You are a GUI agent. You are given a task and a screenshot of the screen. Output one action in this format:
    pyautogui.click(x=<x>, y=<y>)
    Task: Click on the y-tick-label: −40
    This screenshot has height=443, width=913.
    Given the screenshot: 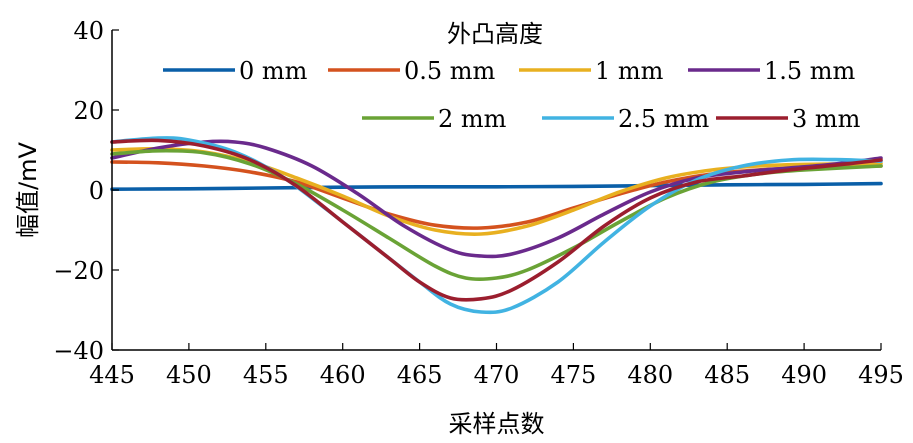 What is the action you would take?
    pyautogui.click(x=78, y=351)
    